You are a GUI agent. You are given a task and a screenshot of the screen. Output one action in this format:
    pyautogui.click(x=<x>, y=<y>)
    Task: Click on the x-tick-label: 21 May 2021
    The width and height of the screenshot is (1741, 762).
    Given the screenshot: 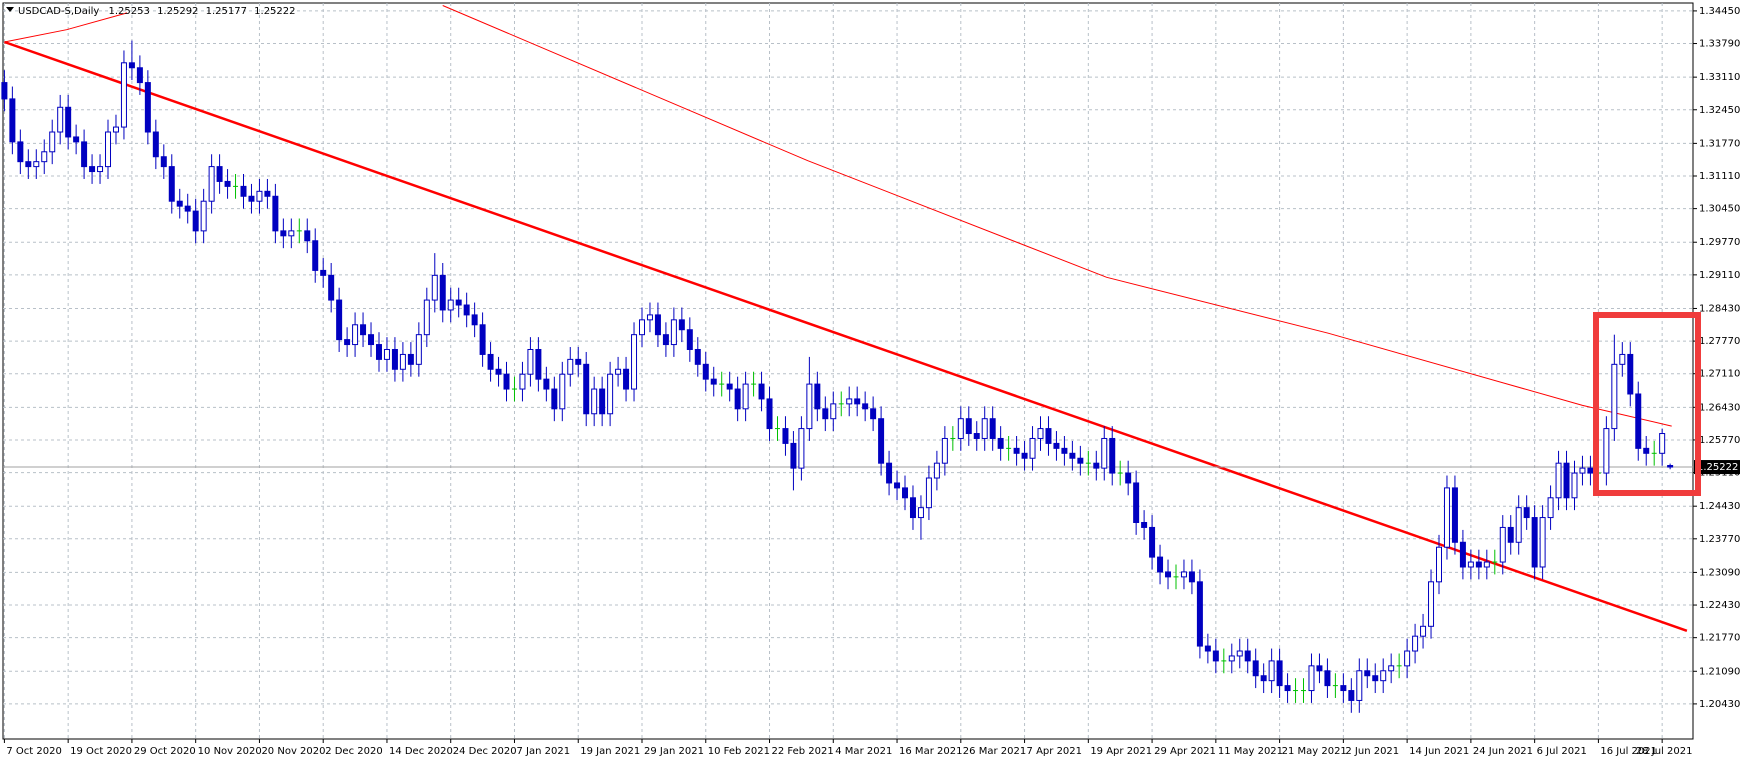 What is the action you would take?
    pyautogui.click(x=1314, y=751)
    